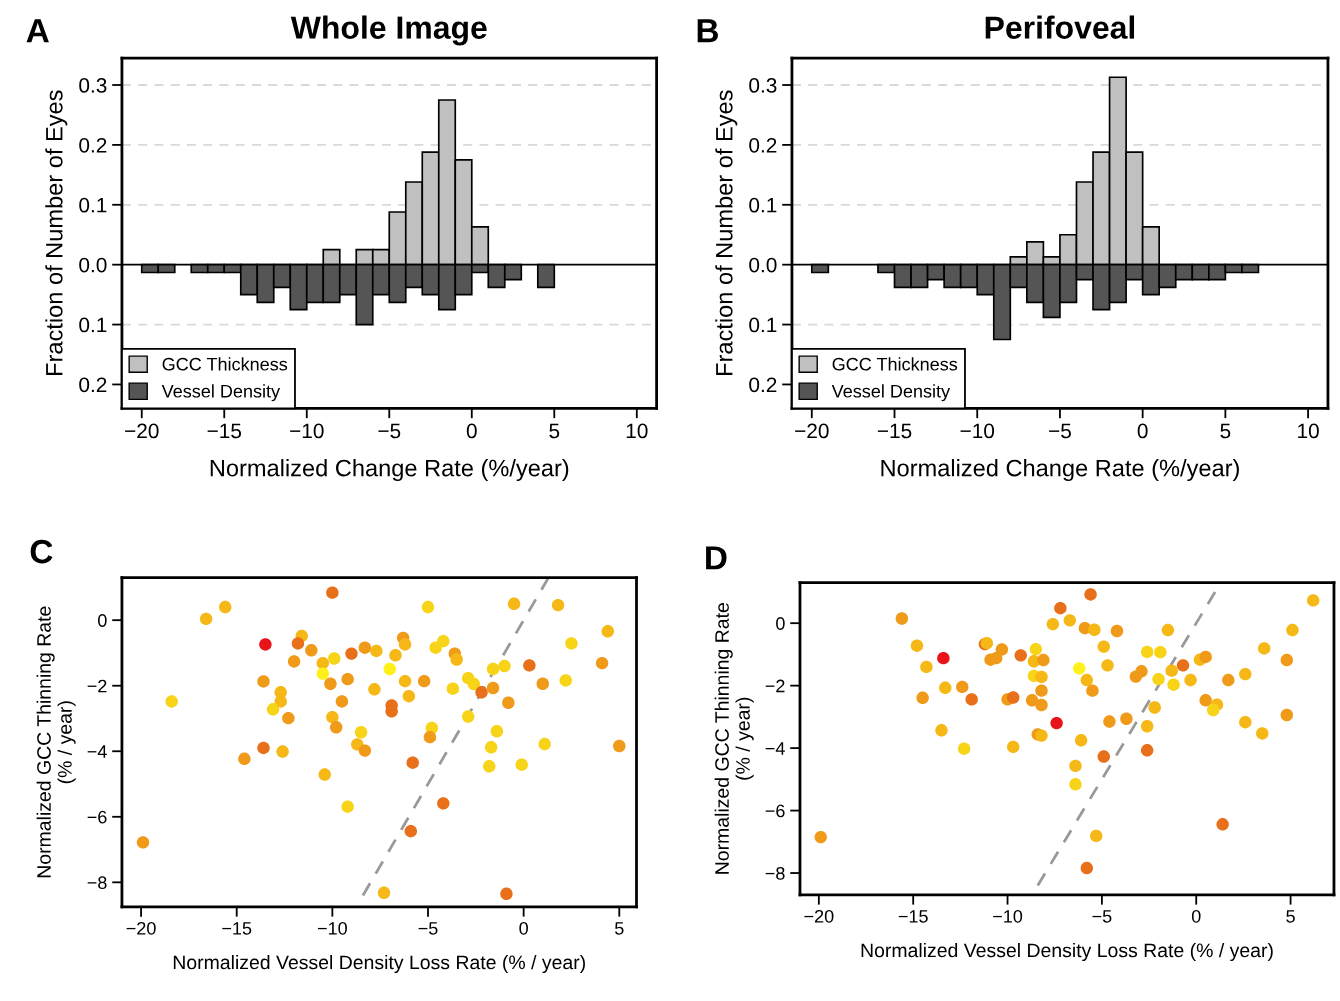 The height and width of the screenshot is (1001, 1340). Describe the element at coordinates (388, 30) in the screenshot. I see `chart-title: Whole Image` at that location.